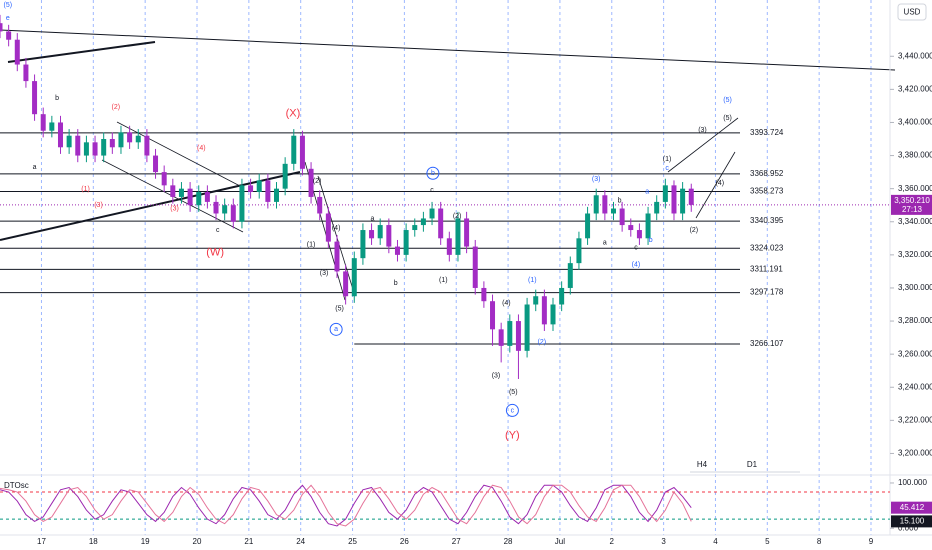 This screenshot has height=550, width=932. I want to click on level-label: 3368.952, so click(767, 173).